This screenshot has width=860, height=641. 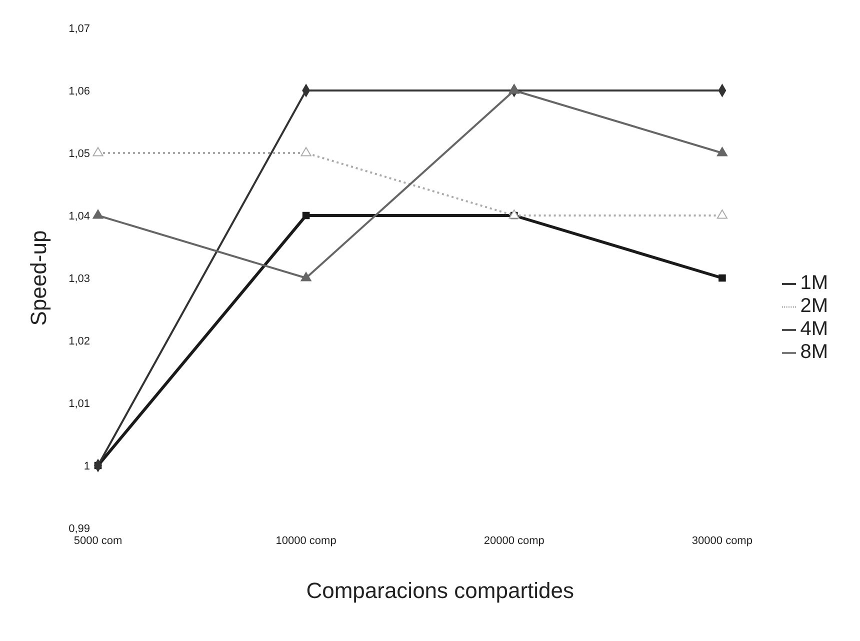 I want to click on y-axis-title: Speed-up, so click(x=38, y=278).